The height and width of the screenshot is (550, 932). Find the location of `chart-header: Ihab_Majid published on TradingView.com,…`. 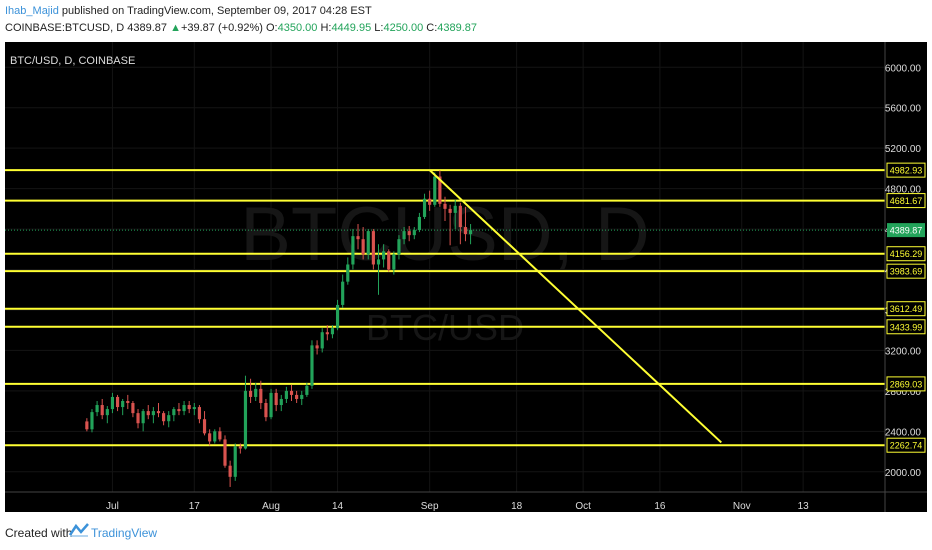

chart-header: Ihab_Majid published on TradingView.com,… is located at coordinates (465, 20).